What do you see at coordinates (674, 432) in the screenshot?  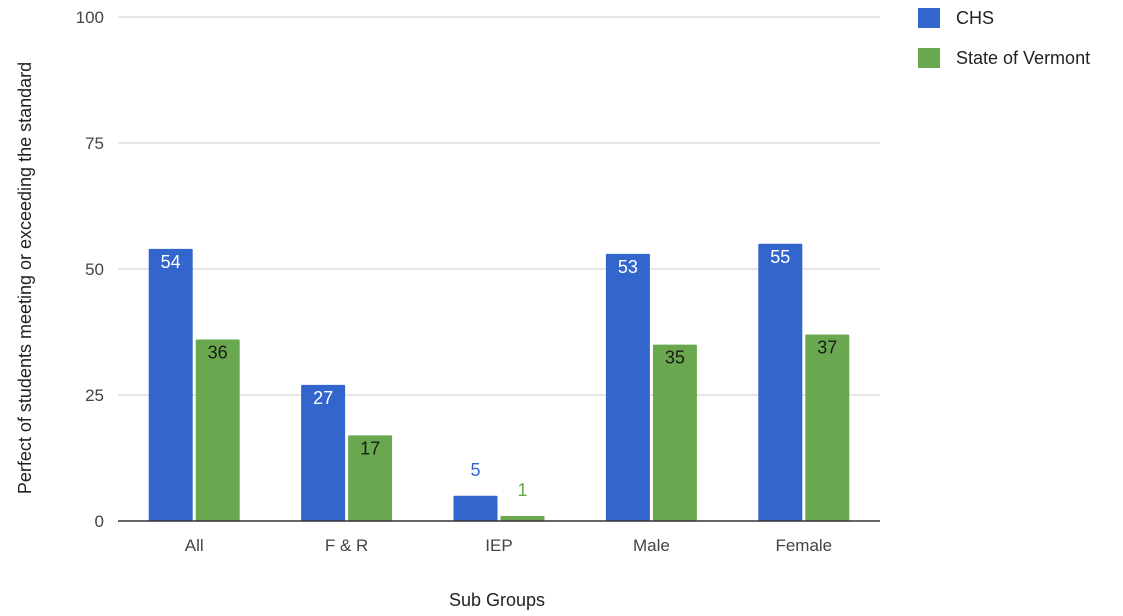 I see `bar-state-of-vermont-male` at bounding box center [674, 432].